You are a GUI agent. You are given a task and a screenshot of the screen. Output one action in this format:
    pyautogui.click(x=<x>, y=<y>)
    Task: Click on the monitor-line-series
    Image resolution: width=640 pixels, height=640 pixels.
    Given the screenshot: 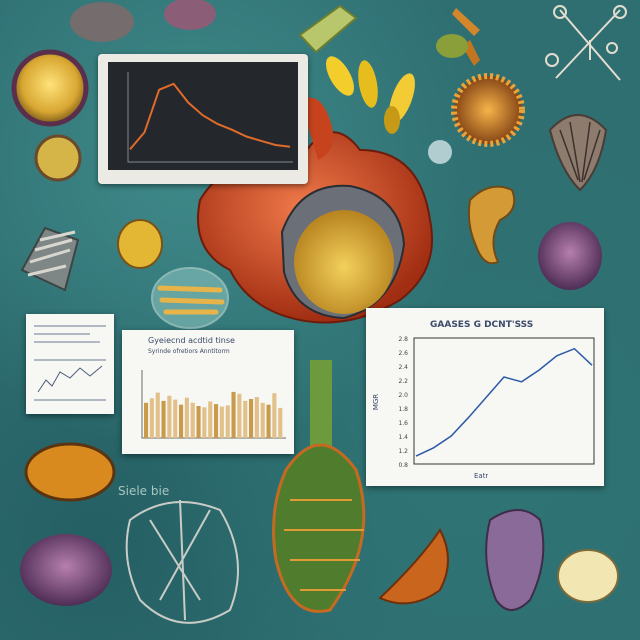 What is the action you would take?
    pyautogui.click(x=210, y=116)
    